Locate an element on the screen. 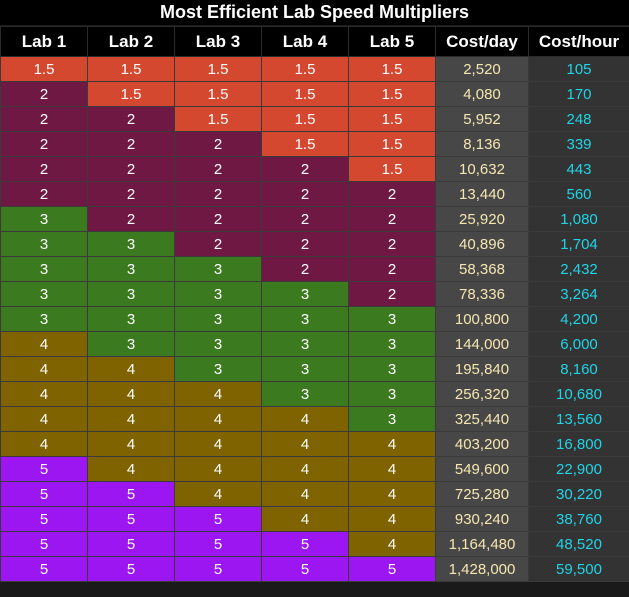 This screenshot has height=597, width=629. cost-day-cell: 4,080 is located at coordinates (482, 94).